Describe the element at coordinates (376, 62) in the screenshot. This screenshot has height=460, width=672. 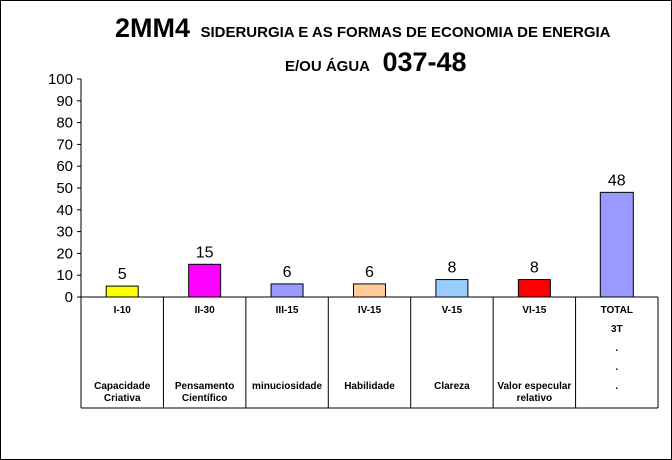
I see `chart-title-line2: E/OU ÁGUA 037-48` at that location.